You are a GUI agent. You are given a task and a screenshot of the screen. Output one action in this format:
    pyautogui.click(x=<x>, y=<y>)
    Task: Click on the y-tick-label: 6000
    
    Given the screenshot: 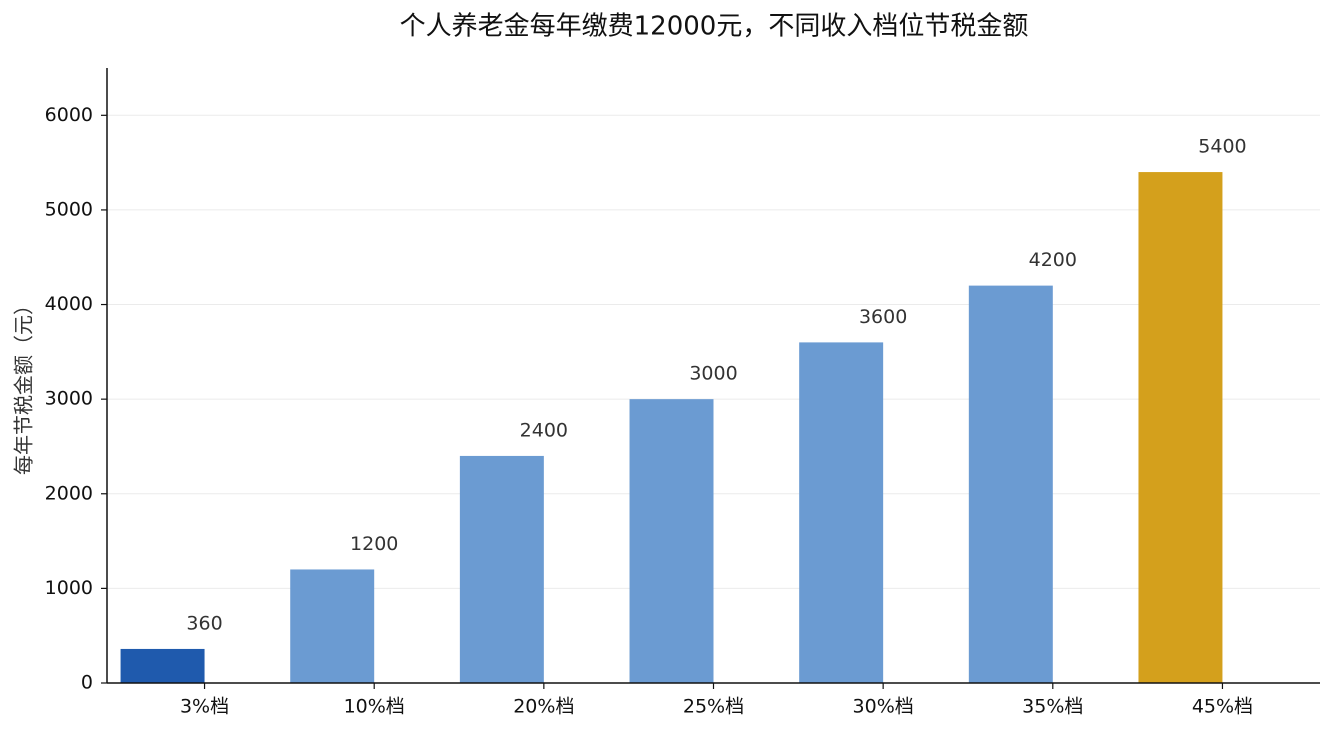 What is the action you would take?
    pyautogui.click(x=69, y=115)
    